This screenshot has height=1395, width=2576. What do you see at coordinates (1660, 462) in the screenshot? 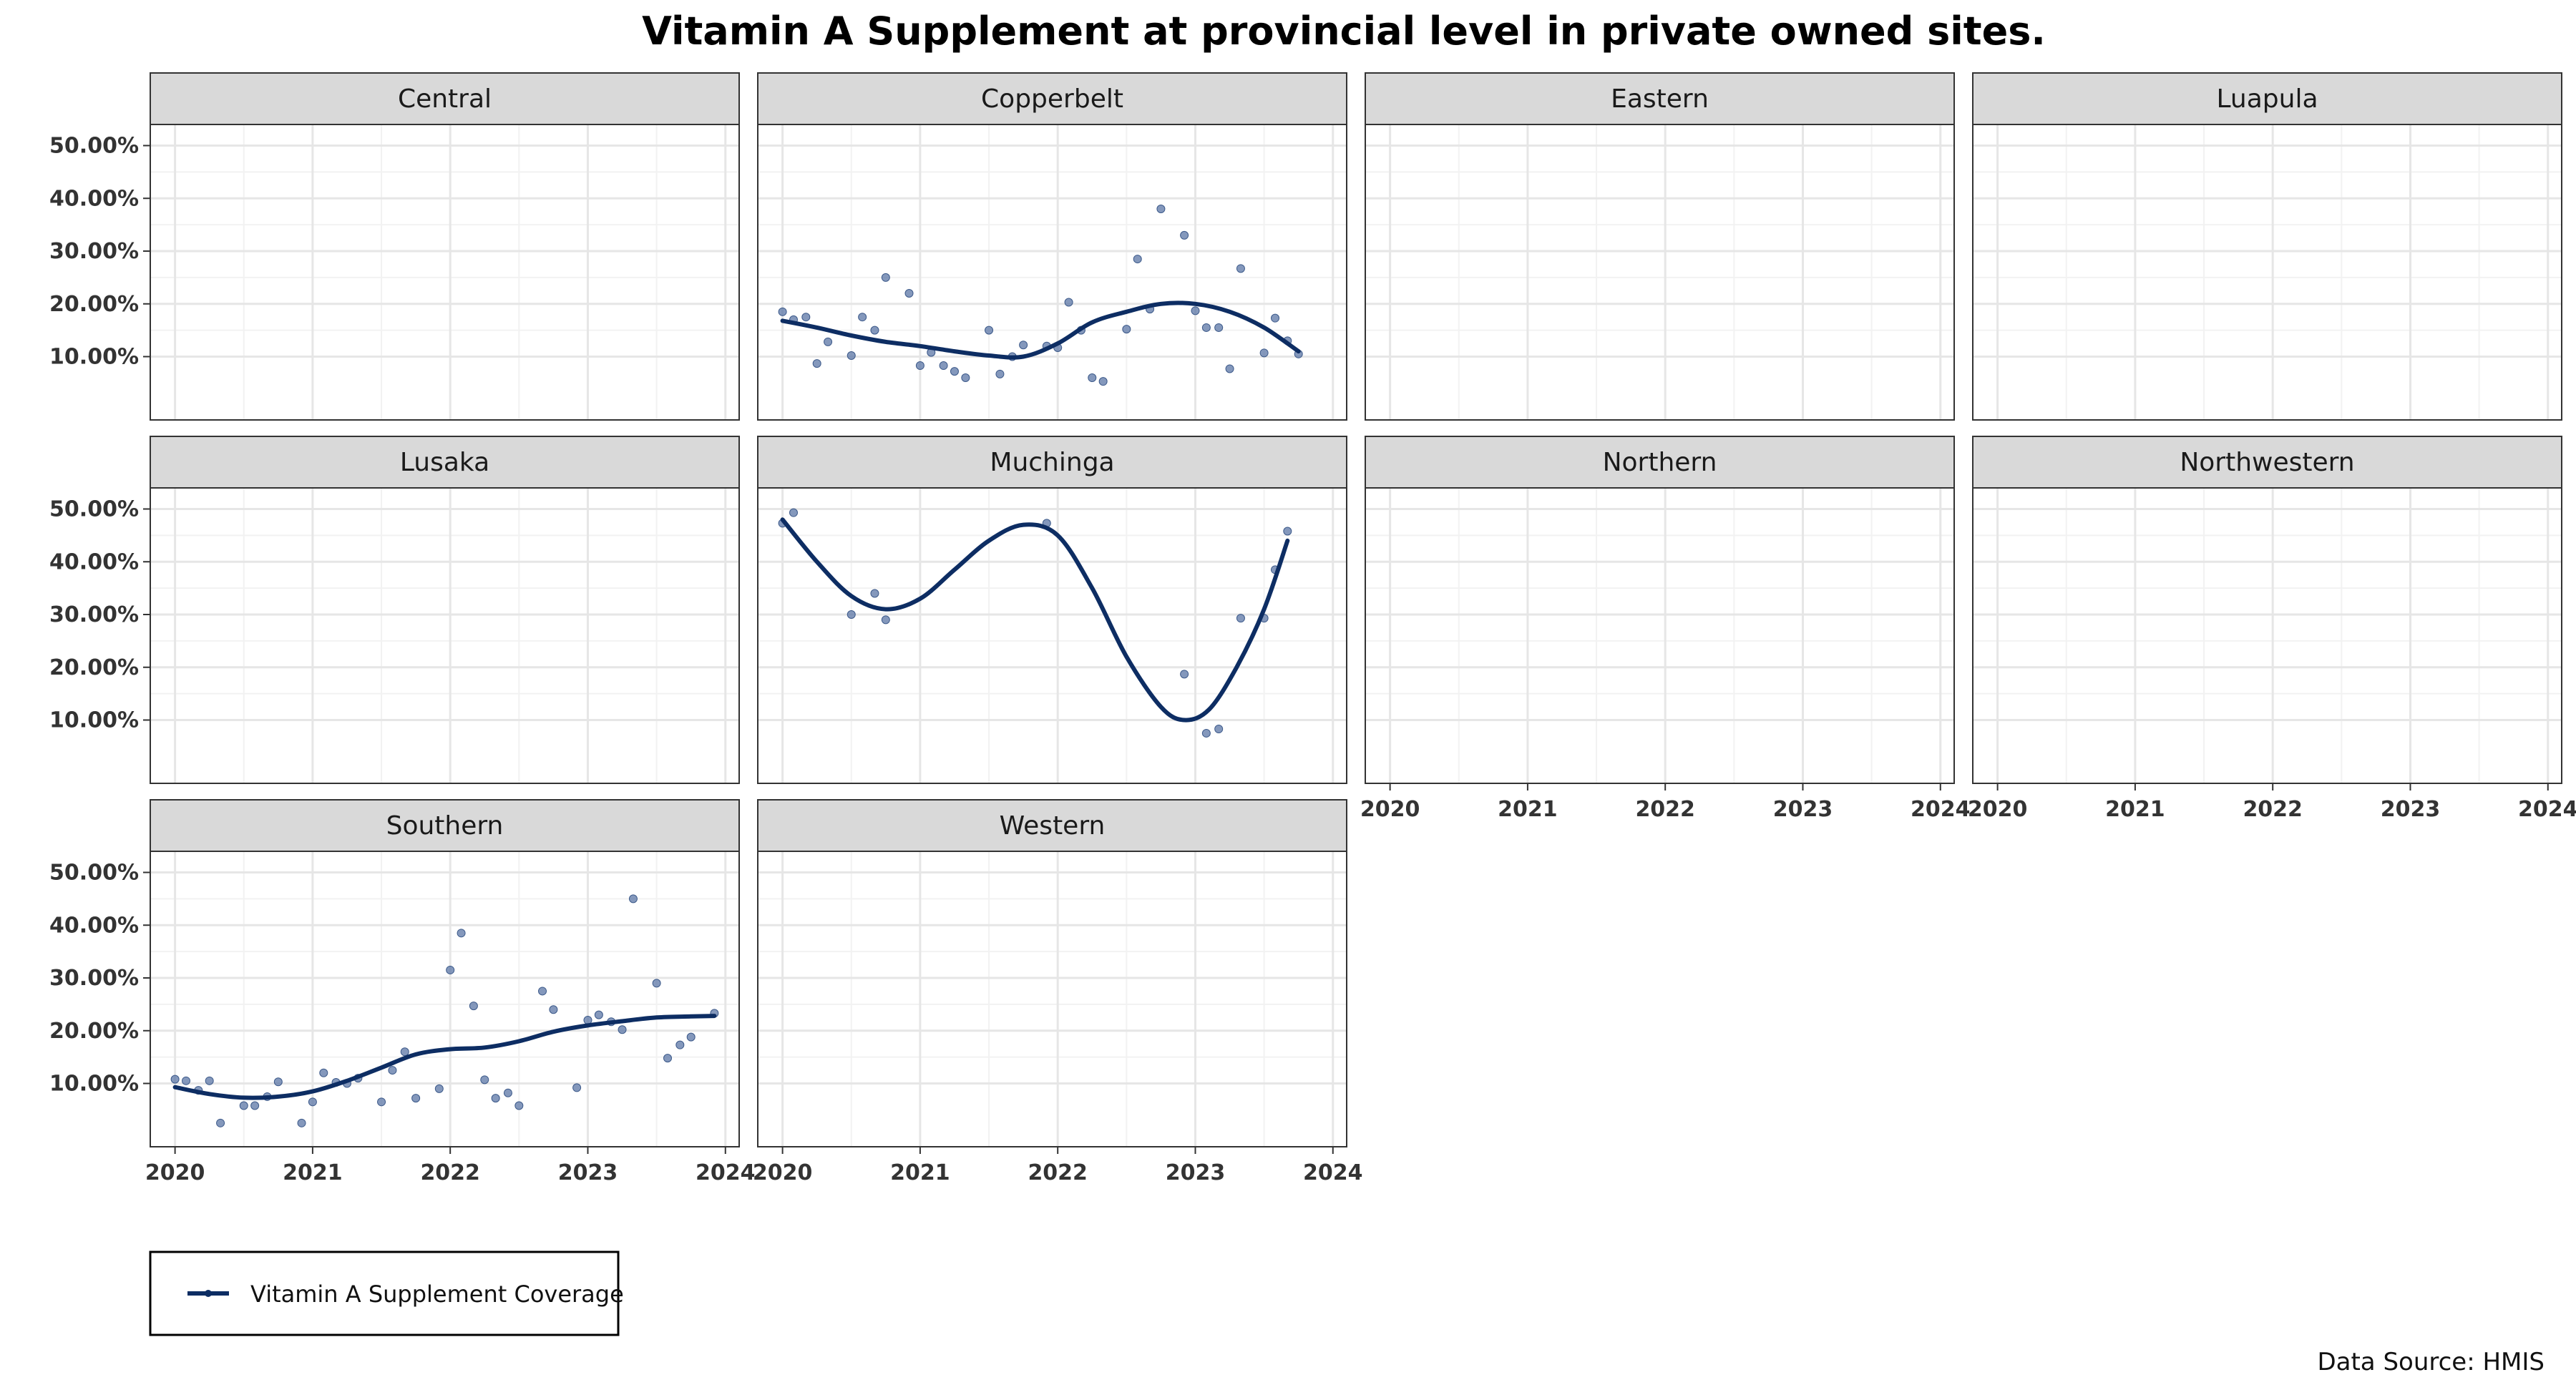
I see `facet-label: Northern` at bounding box center [1660, 462].